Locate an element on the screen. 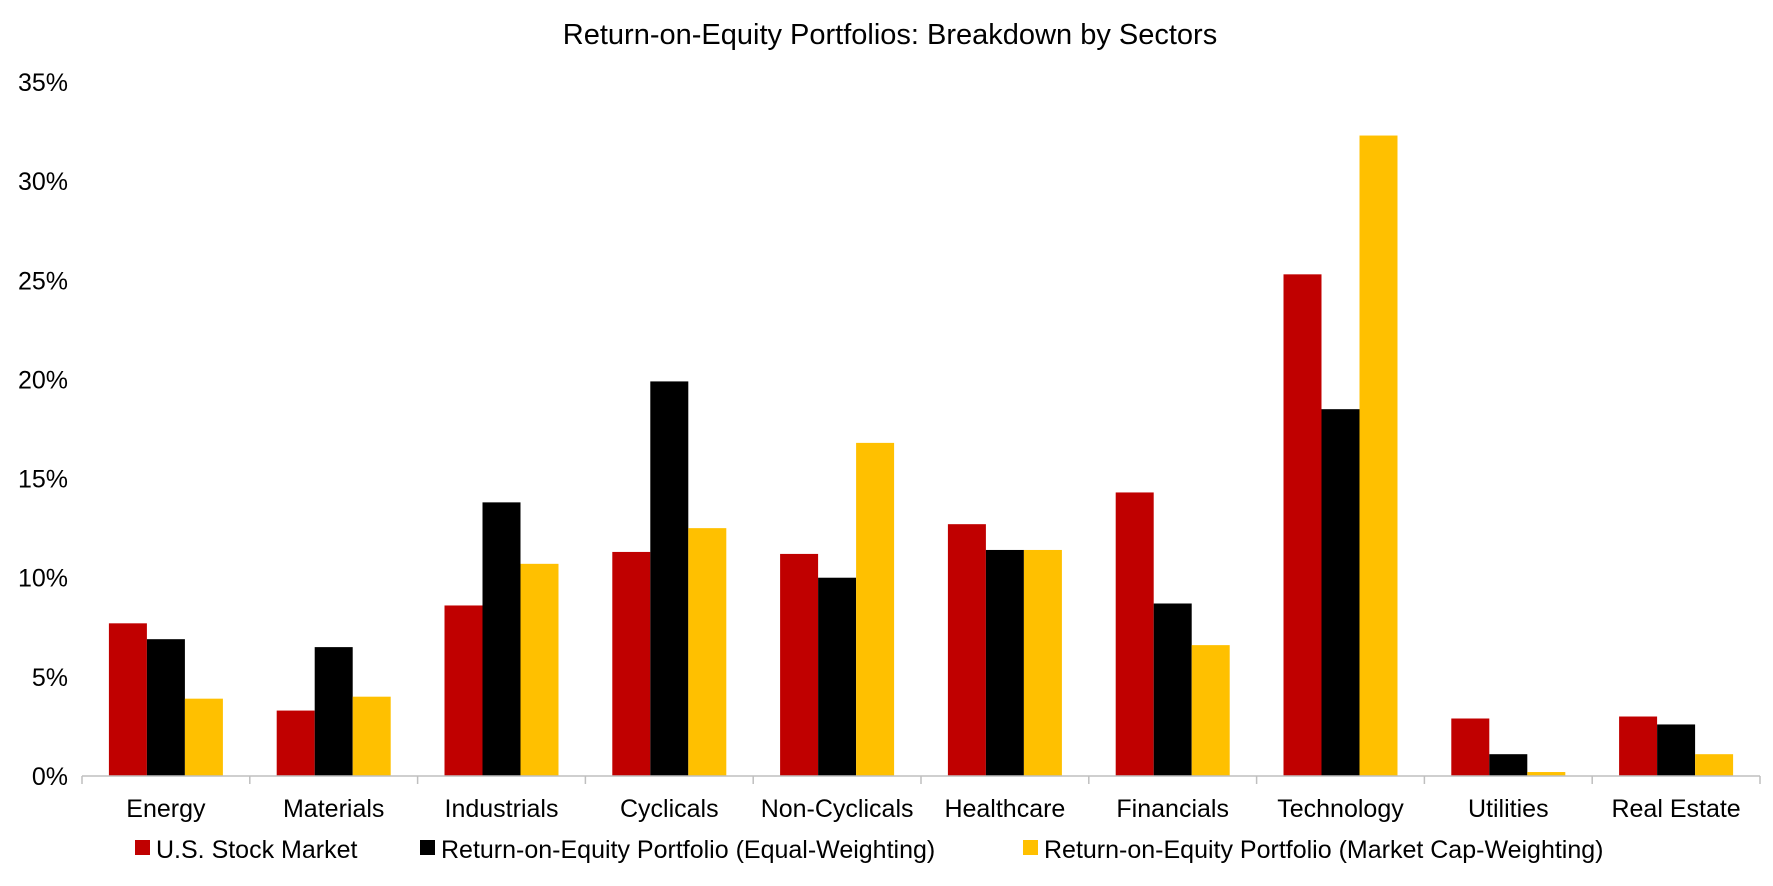 This screenshot has height=886, width=1773. y-tick-label: 15% is located at coordinates (43, 480).